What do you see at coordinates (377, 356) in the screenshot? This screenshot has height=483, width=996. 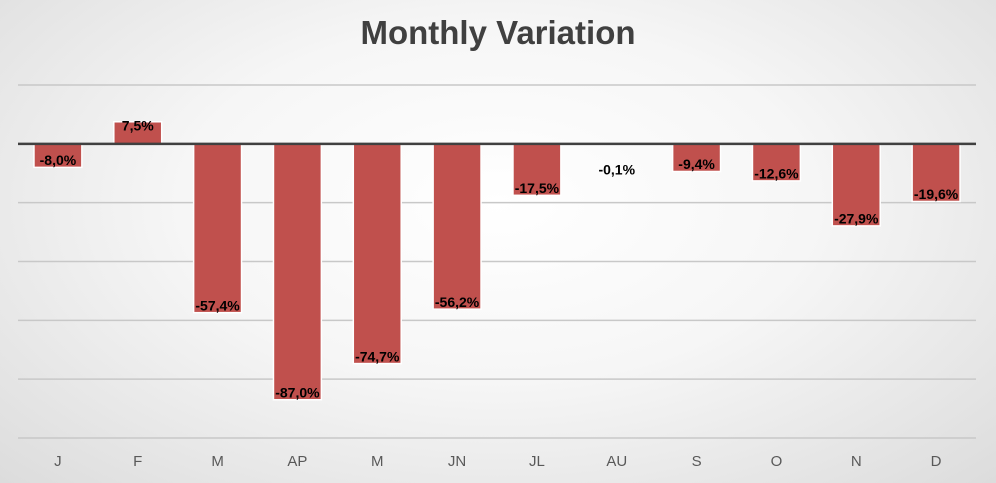 I see `data-label: -74,7%` at bounding box center [377, 356].